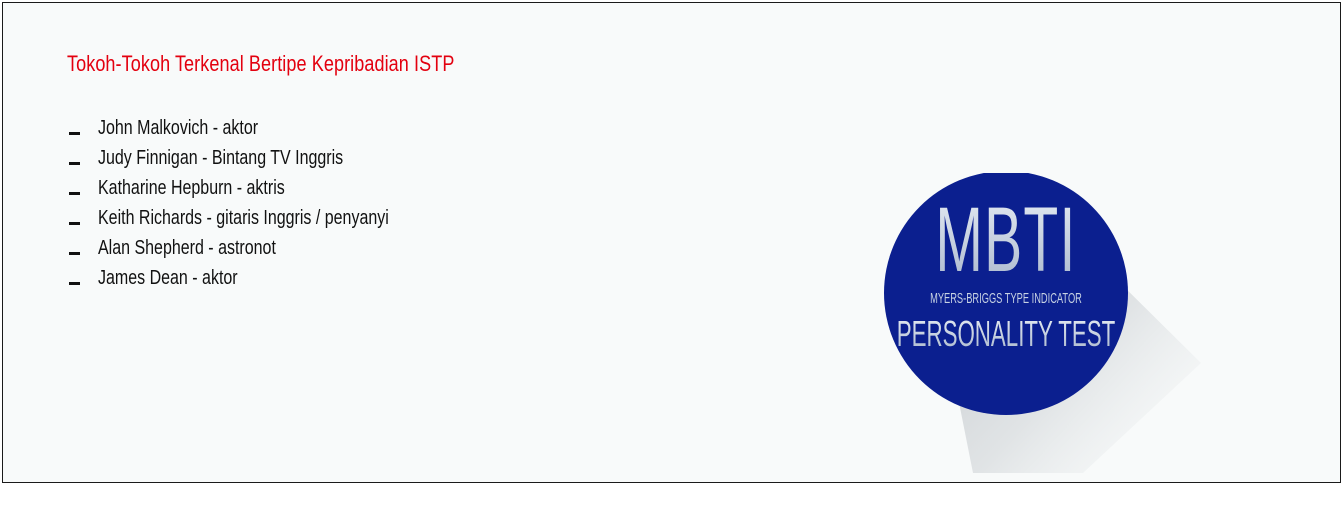  Describe the element at coordinates (1005, 240) in the screenshot. I see `badge-main-text: MBTI` at that location.